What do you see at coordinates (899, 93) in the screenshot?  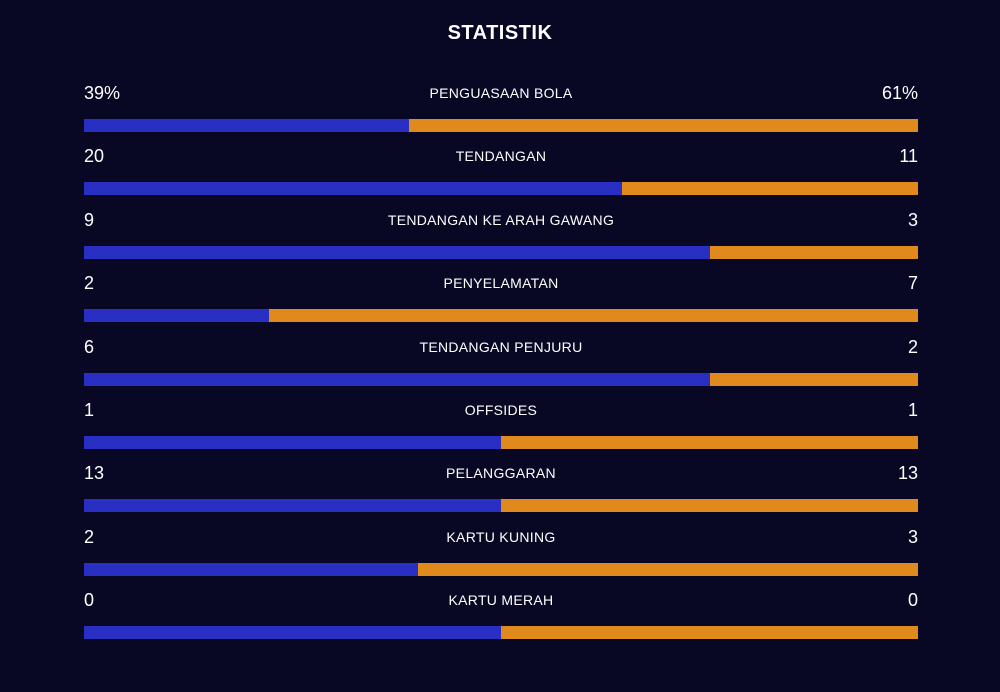 I see `away-value: 61%` at bounding box center [899, 93].